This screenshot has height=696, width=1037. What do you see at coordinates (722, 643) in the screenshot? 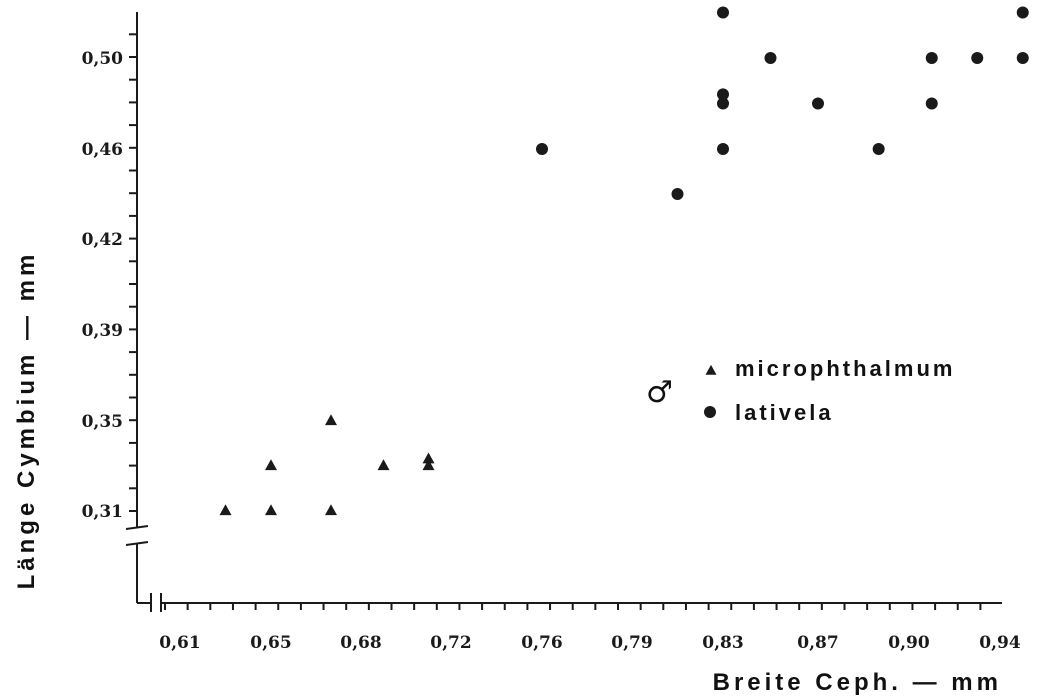
I see `x-tick-label: 0,83` at bounding box center [722, 643].